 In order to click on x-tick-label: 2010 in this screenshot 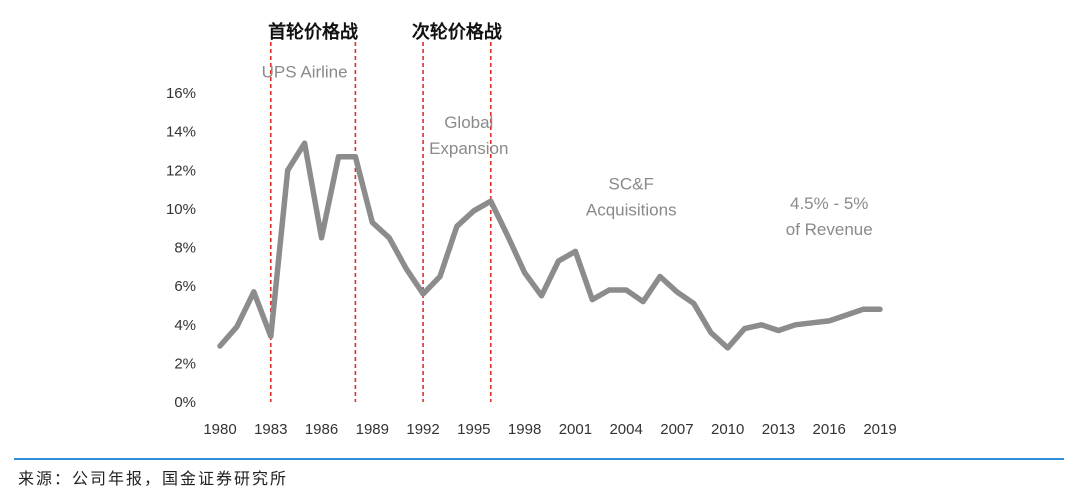, I will do `click(727, 429)`.